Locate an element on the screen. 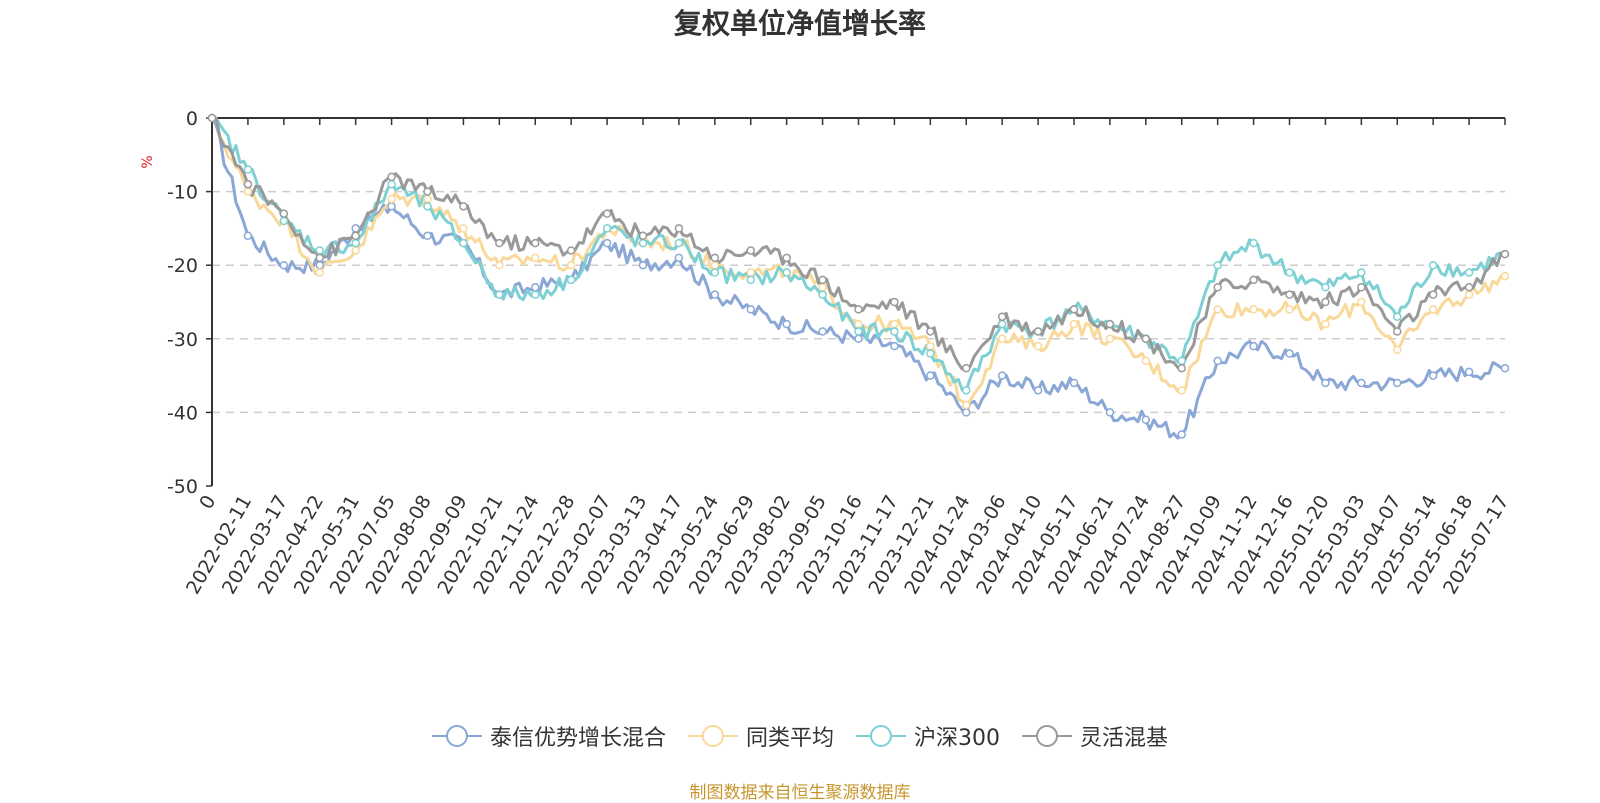 Image resolution: width=1600 pixels, height=803 pixels. y-tick-label: -10 is located at coordinates (182, 193).